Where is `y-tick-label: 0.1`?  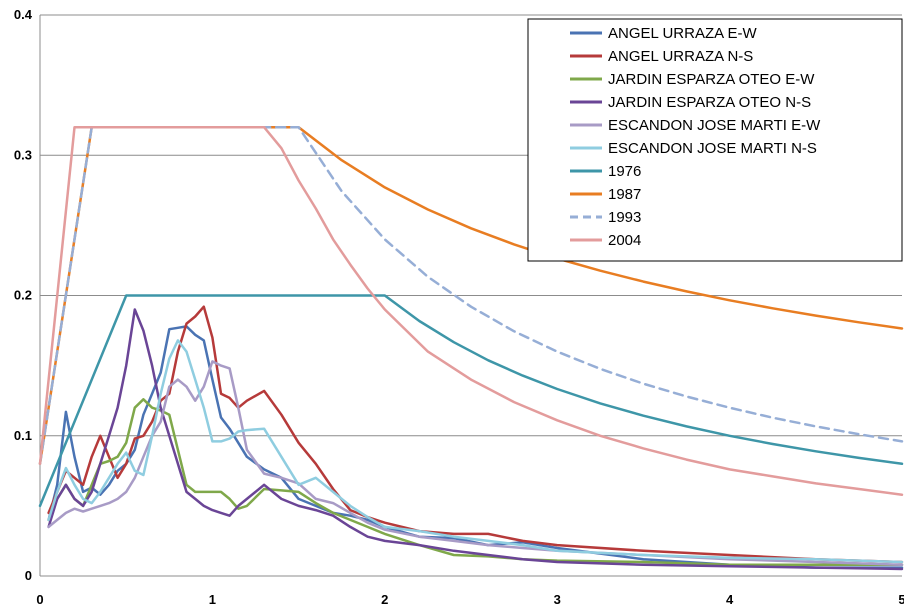 y-tick-label: 0.1 is located at coordinates (23, 435).